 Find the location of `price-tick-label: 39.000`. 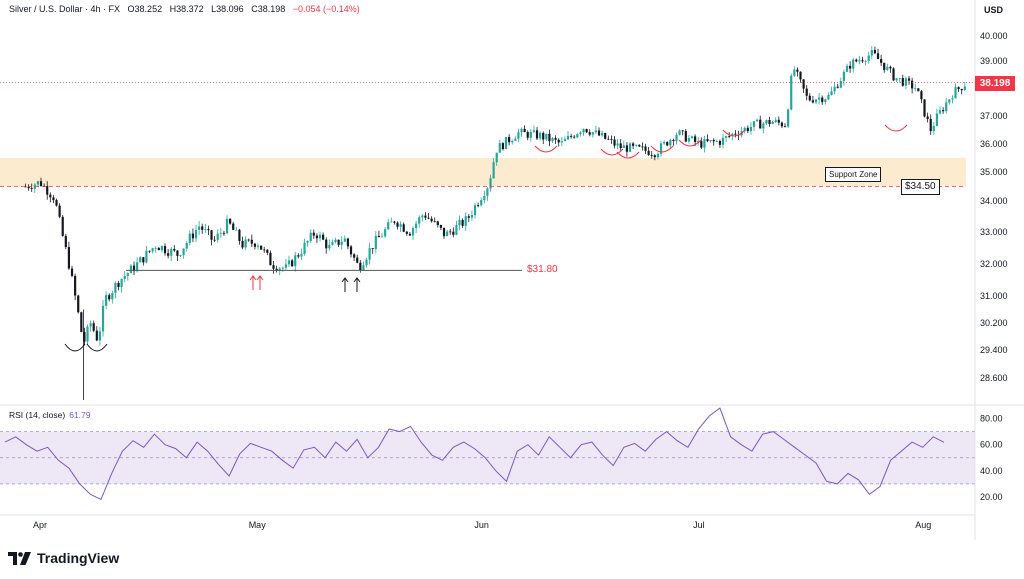

price-tick-label: 39.000 is located at coordinates (994, 61).